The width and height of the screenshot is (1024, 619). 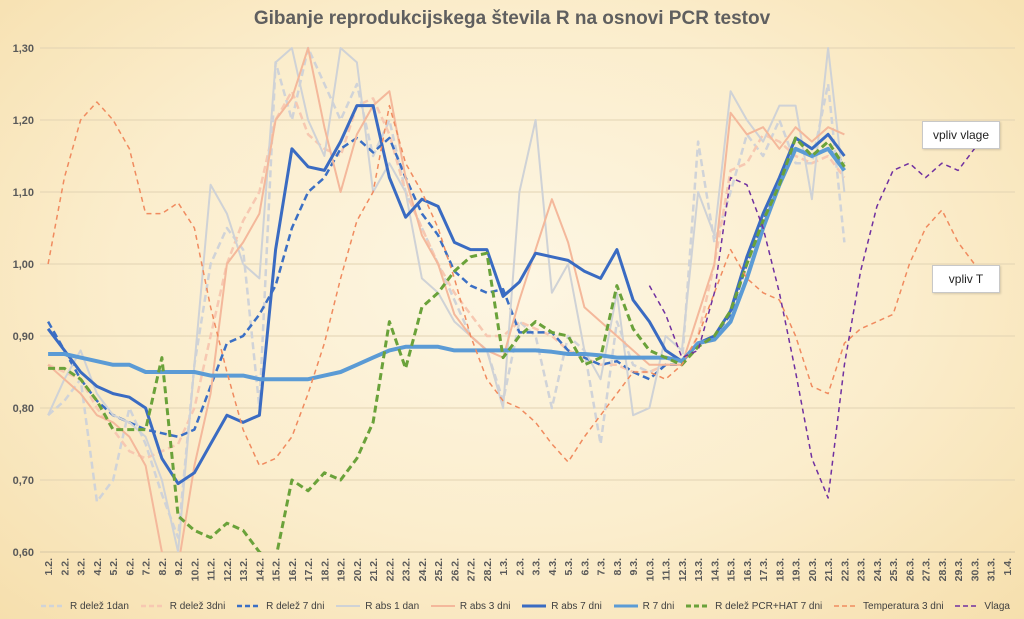 What do you see at coordinates (82, 567) in the screenshot?
I see `x-tick-label: 3.2.` at bounding box center [82, 567].